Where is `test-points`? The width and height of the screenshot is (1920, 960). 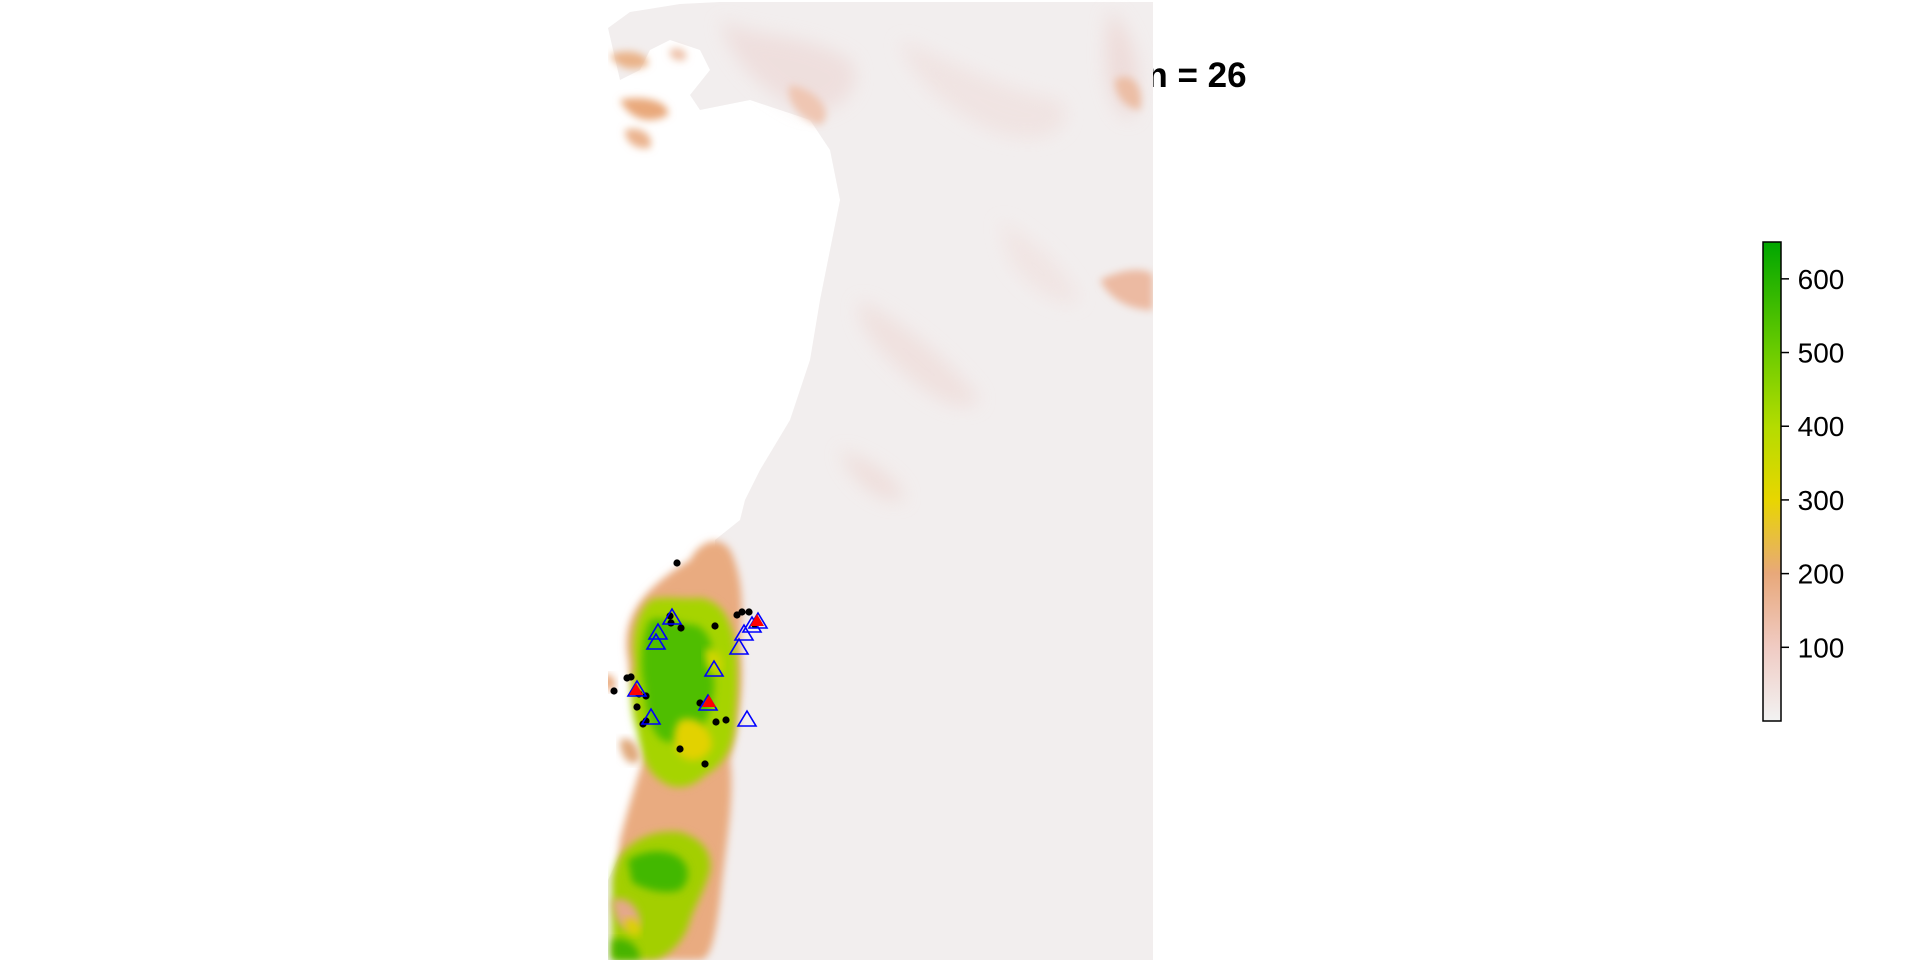 test-points is located at coordinates (697, 667).